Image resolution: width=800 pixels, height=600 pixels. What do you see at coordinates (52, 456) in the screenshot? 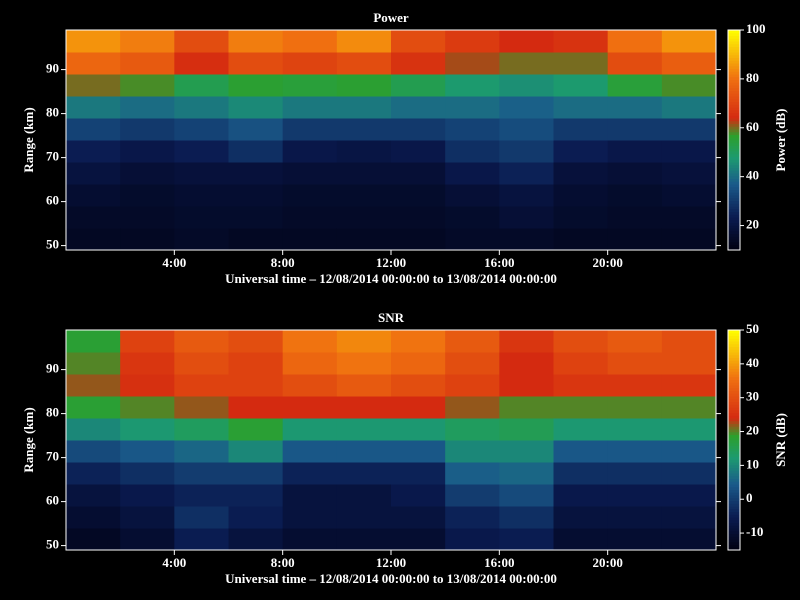
I see `y-tick-label: 70` at bounding box center [52, 456].